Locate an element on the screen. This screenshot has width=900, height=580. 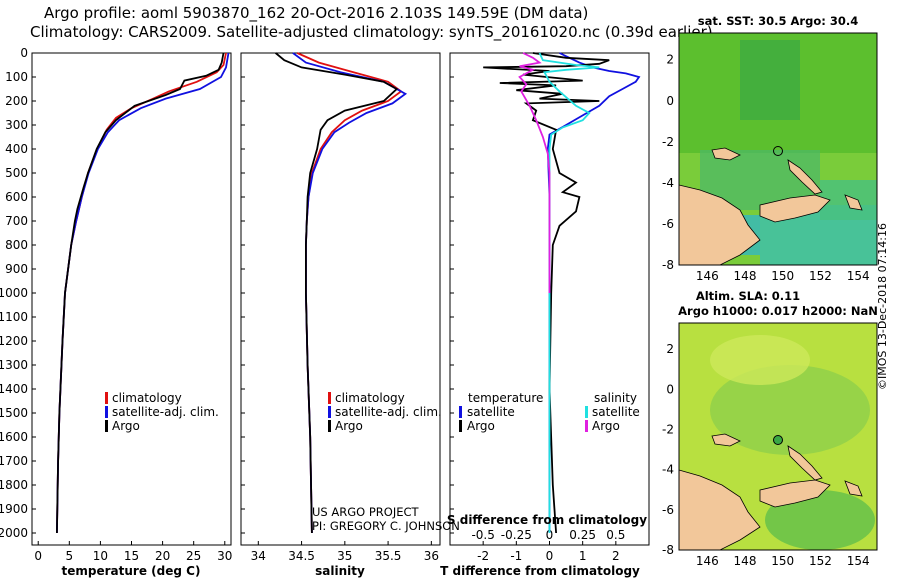
x-tick-label: 34.5 is located at coordinates (301, 556).